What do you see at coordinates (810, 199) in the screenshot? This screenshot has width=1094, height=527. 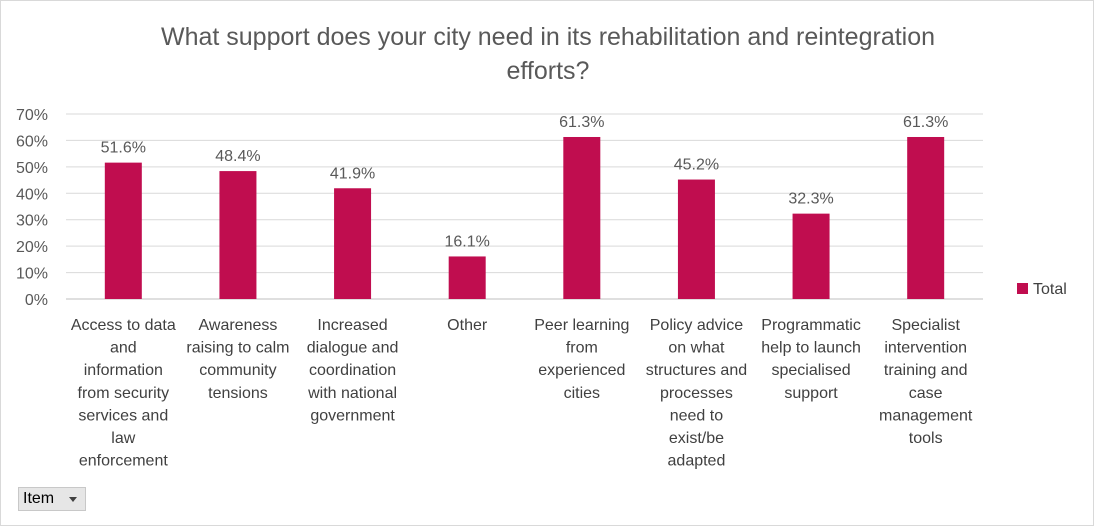 I see `data-label: 32.3%` at bounding box center [810, 199].